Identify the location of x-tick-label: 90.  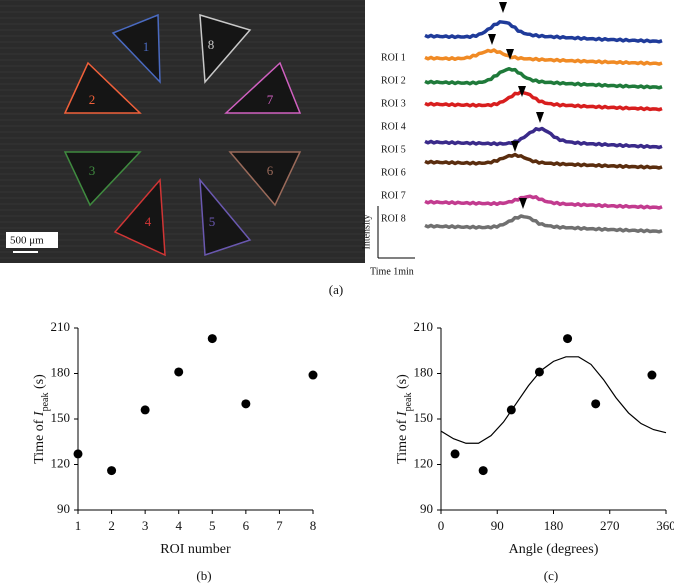
(497, 525).